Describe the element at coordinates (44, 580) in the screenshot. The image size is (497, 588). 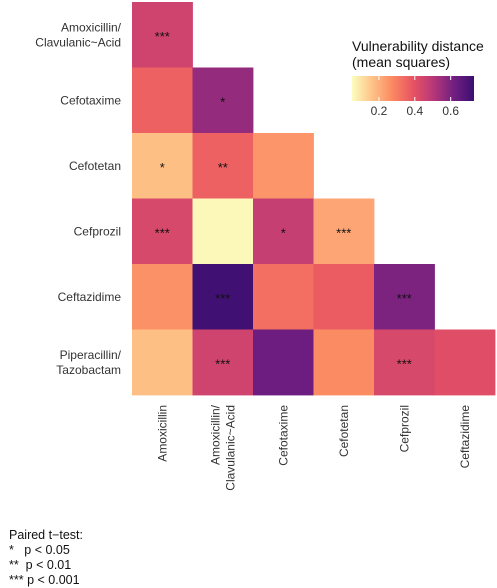
I see `significance-note-line-3: *** p < 0.001` at that location.